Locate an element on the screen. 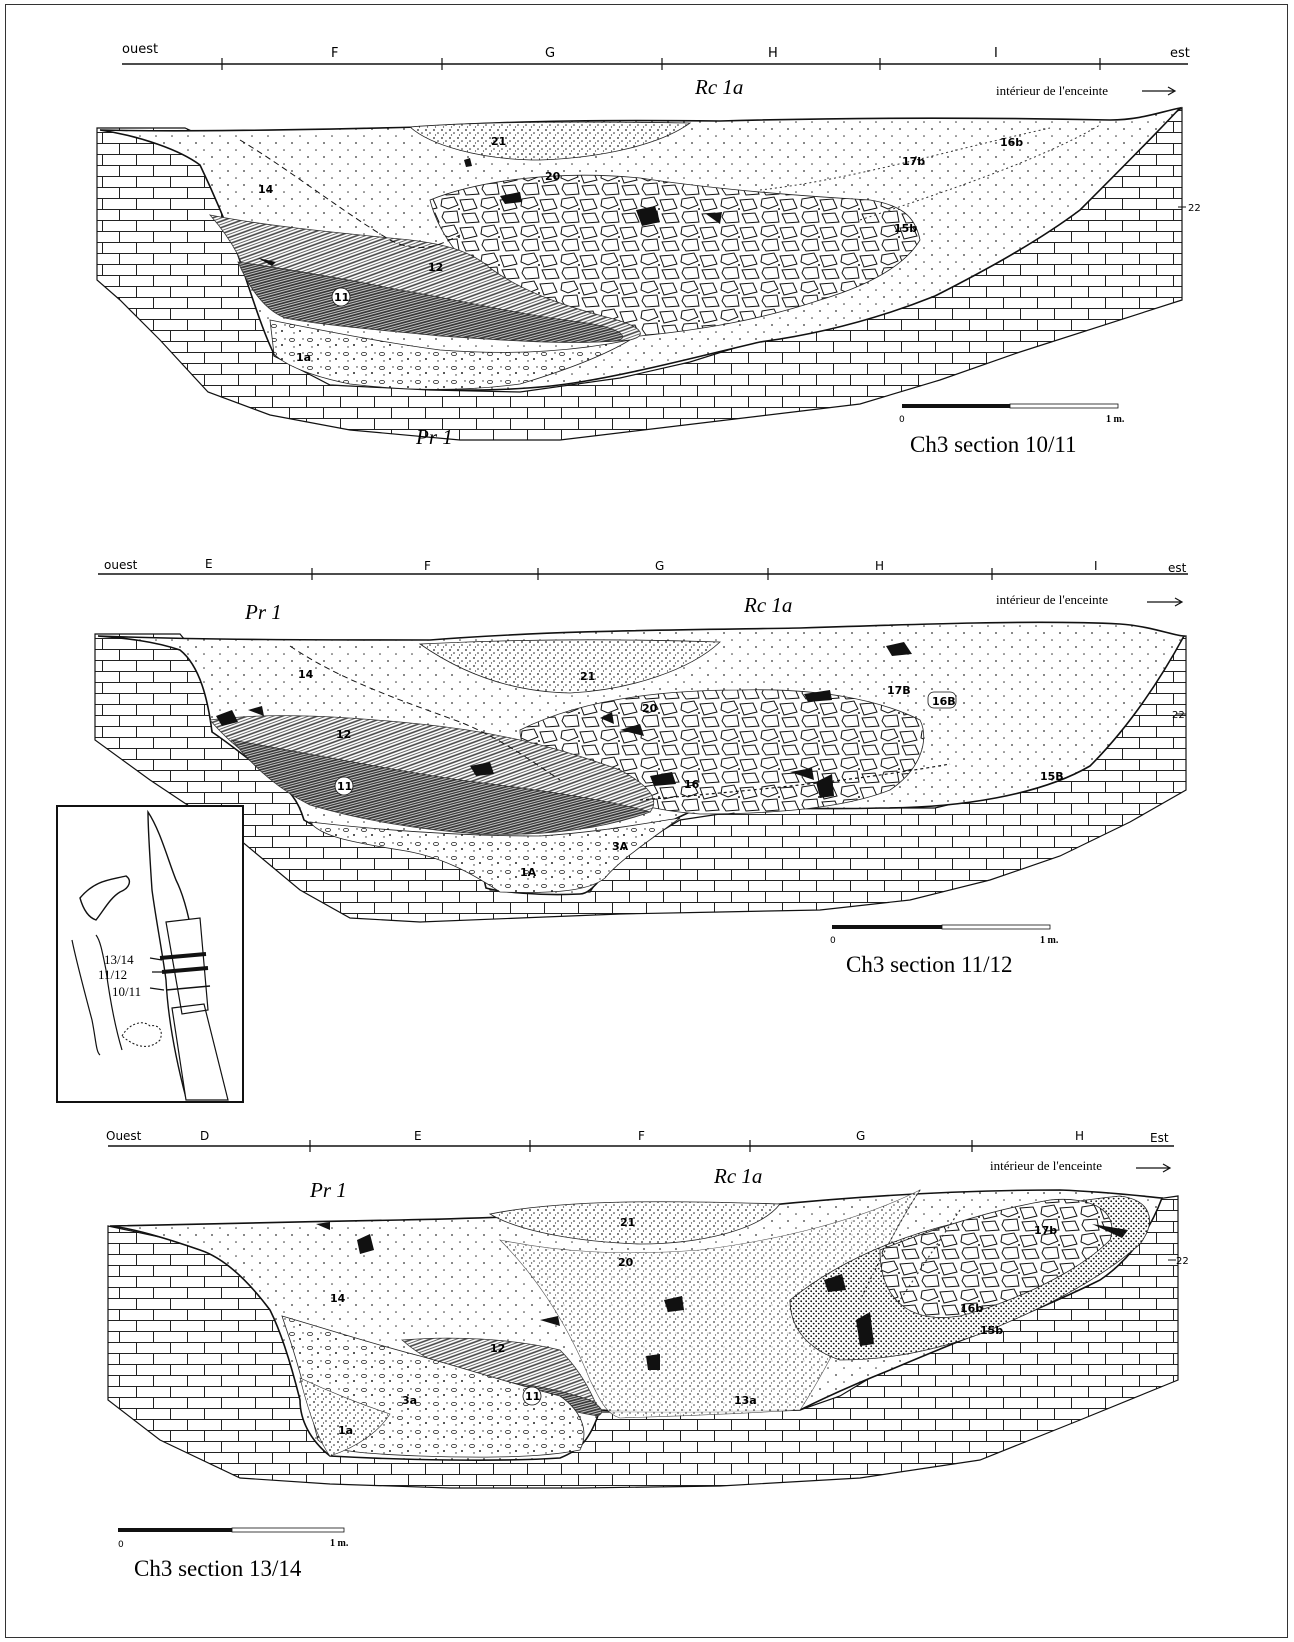 The image size is (1294, 1642). layer-label: 16 is located at coordinates (692, 784).